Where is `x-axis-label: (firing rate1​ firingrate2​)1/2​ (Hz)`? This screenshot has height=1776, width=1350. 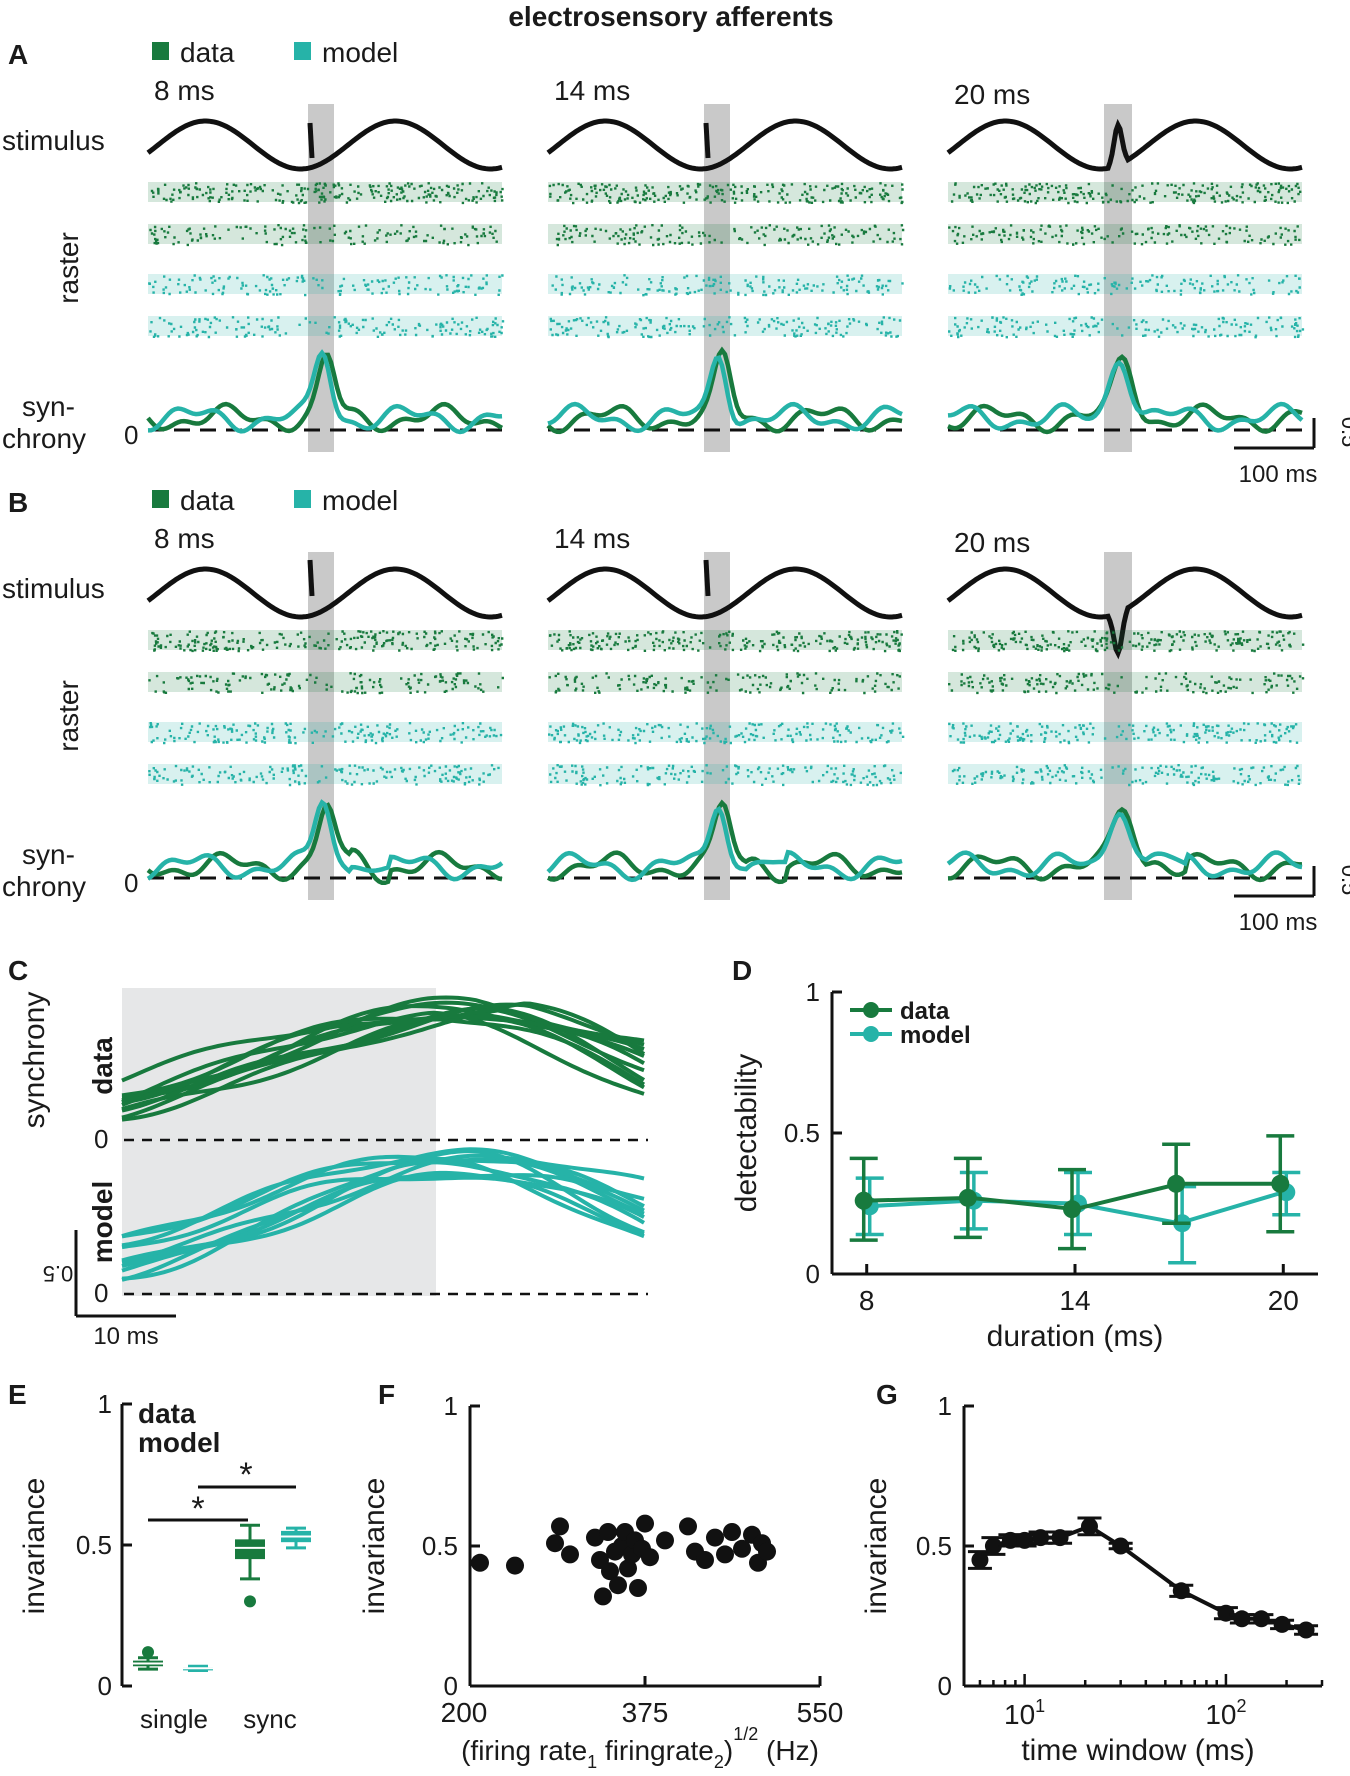 x-axis-label: (firing rate1​ firingrate2​)1/2​ (Hz) is located at coordinates (640, 1748).